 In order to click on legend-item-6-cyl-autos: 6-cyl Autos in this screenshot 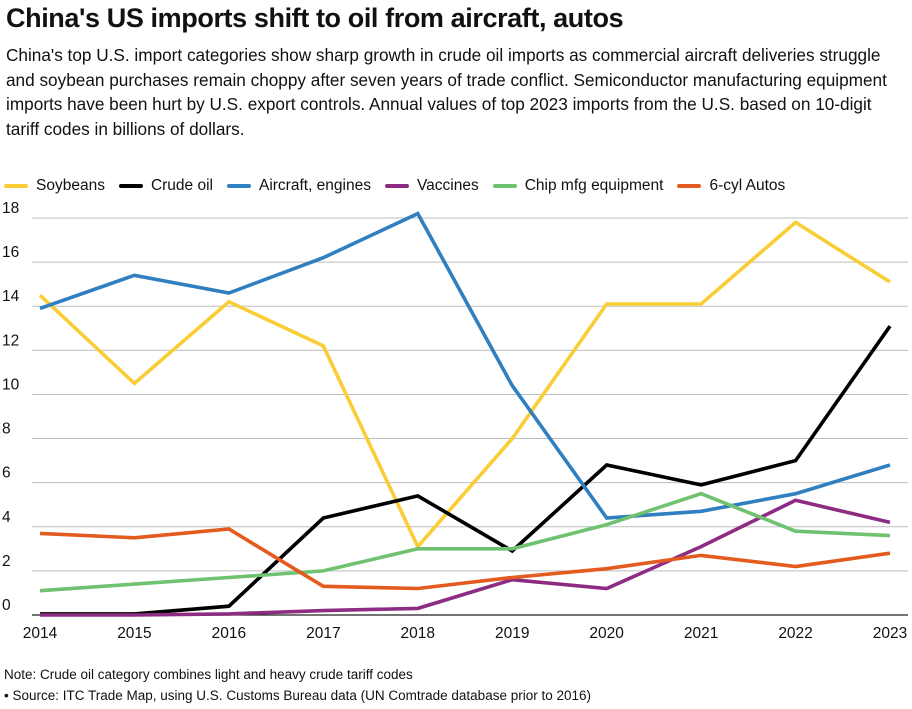, I will do `click(731, 186)`.